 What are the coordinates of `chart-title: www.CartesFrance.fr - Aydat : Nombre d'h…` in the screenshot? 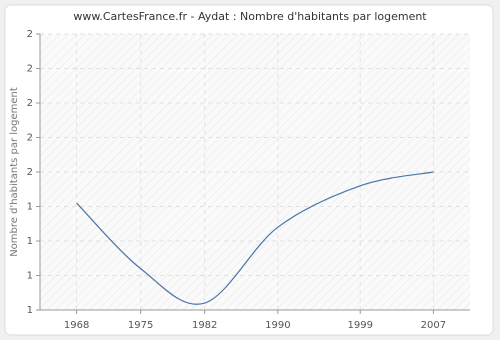 It's located at (250, 16).